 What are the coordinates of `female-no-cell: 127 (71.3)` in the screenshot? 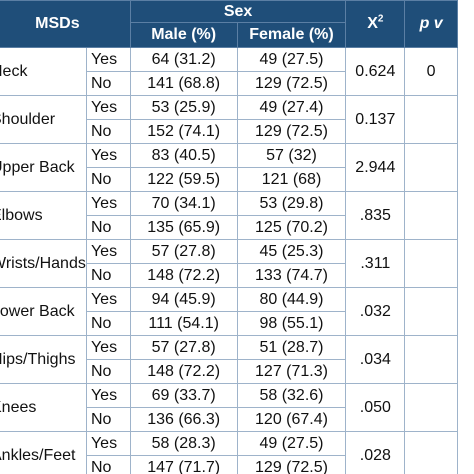 It's located at (291, 371).